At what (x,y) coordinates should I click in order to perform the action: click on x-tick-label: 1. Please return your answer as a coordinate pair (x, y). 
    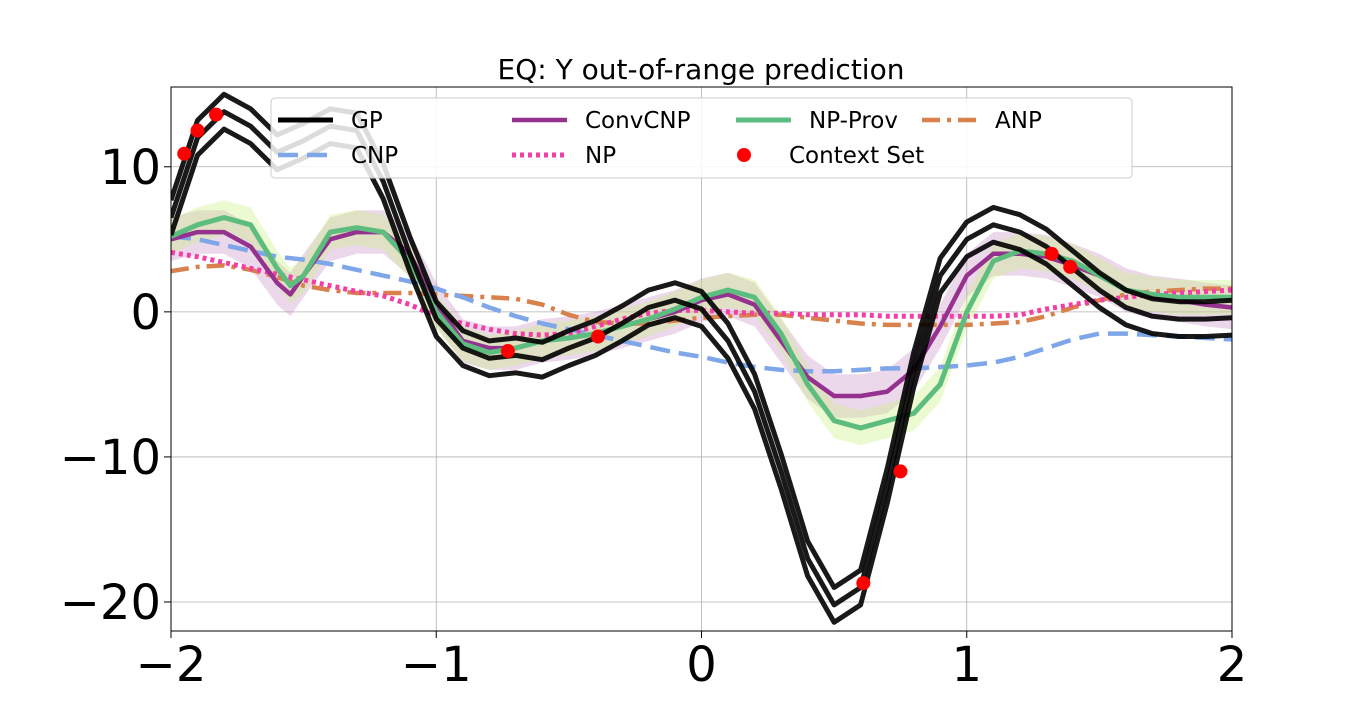
    Looking at the image, I should click on (966, 665).